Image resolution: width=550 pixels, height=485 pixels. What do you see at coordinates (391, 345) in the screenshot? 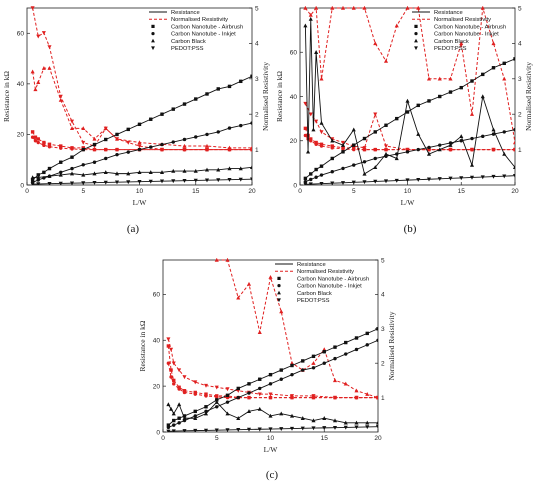
I see `y2-axis-label: Normalised Resistivity` at bounding box center [391, 345].